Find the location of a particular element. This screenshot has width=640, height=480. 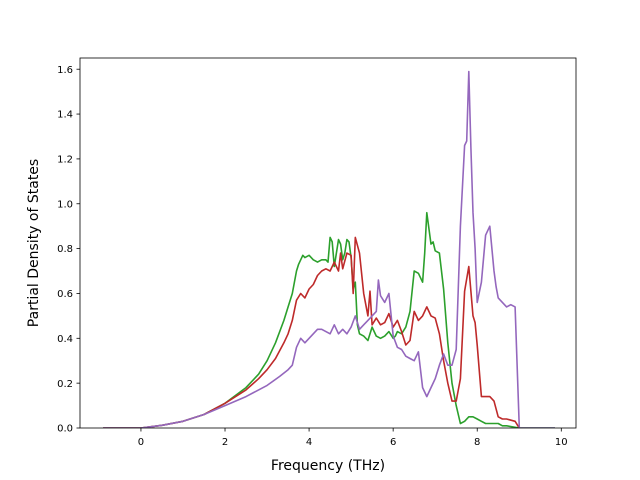

y-tick-label: 0.0 is located at coordinates (65, 429).